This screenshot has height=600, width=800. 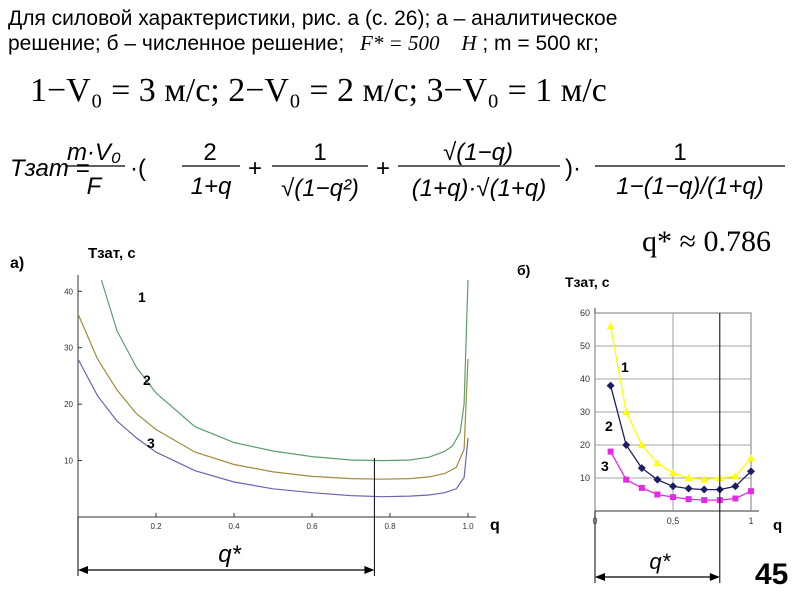 What do you see at coordinates (750, 521) in the screenshot?
I see `x-tick-label: 1` at bounding box center [750, 521].